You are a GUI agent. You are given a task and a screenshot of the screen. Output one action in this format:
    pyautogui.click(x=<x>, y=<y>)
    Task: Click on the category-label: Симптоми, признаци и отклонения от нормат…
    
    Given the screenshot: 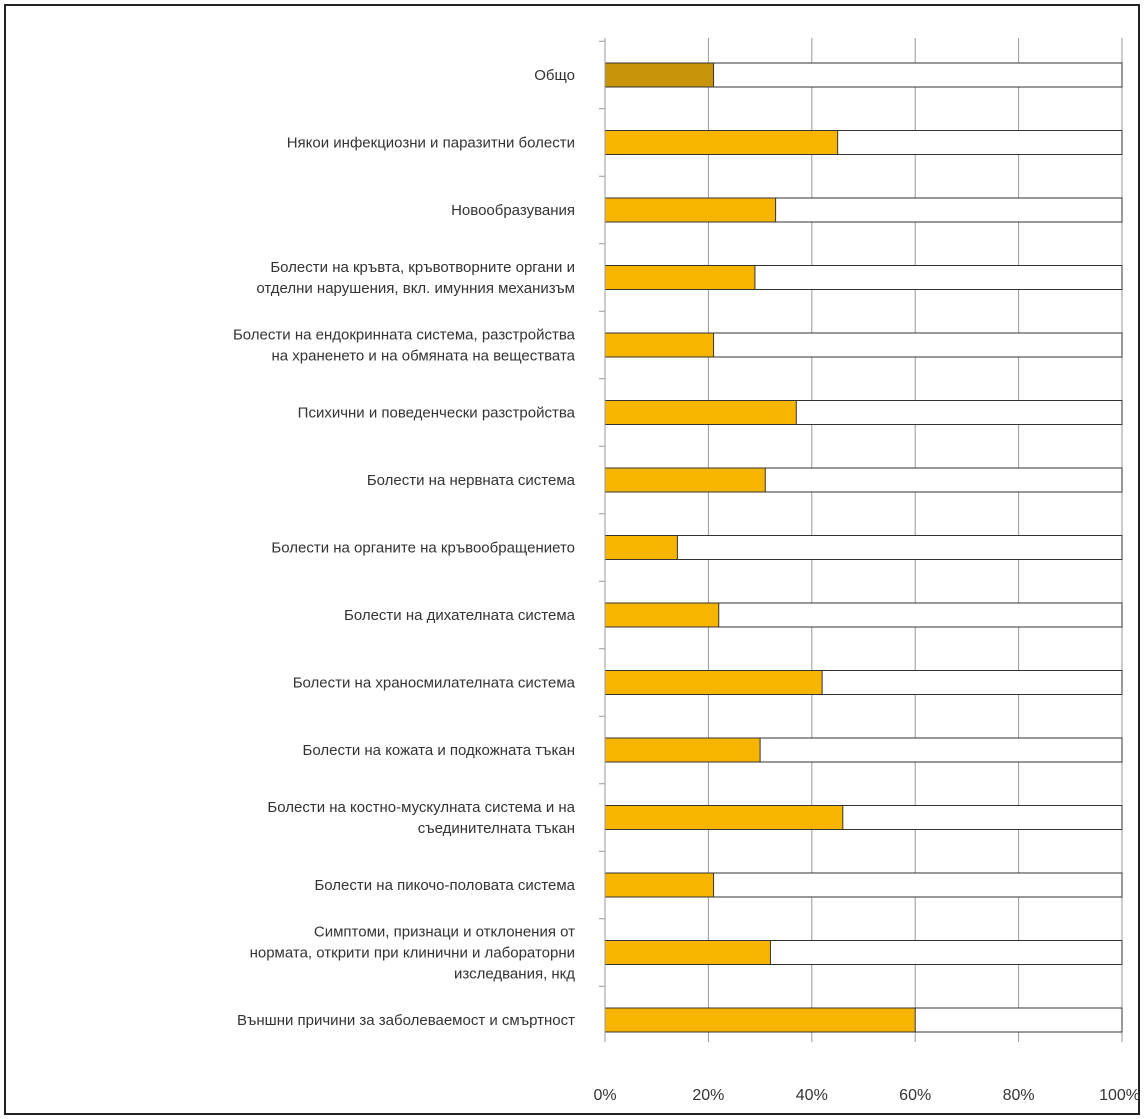 What is the action you would take?
    pyautogui.click(x=413, y=953)
    